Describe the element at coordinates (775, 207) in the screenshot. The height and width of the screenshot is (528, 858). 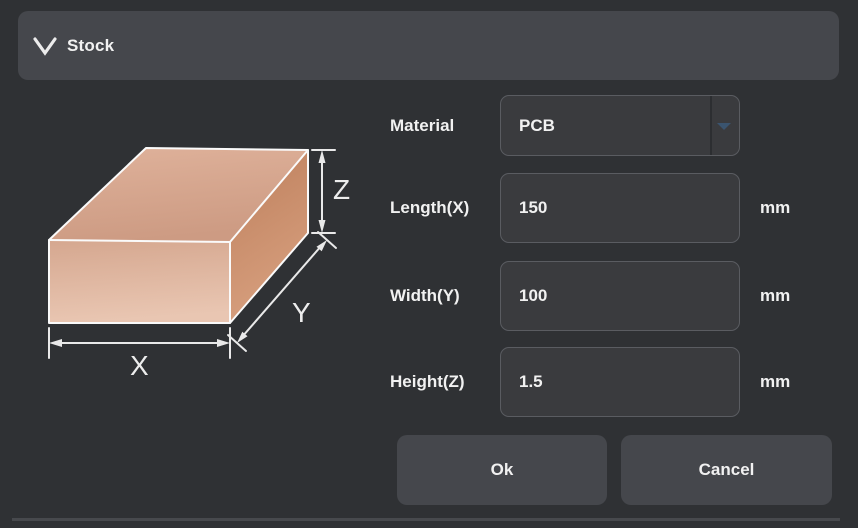
I see `length-x-unit: mm` at that location.